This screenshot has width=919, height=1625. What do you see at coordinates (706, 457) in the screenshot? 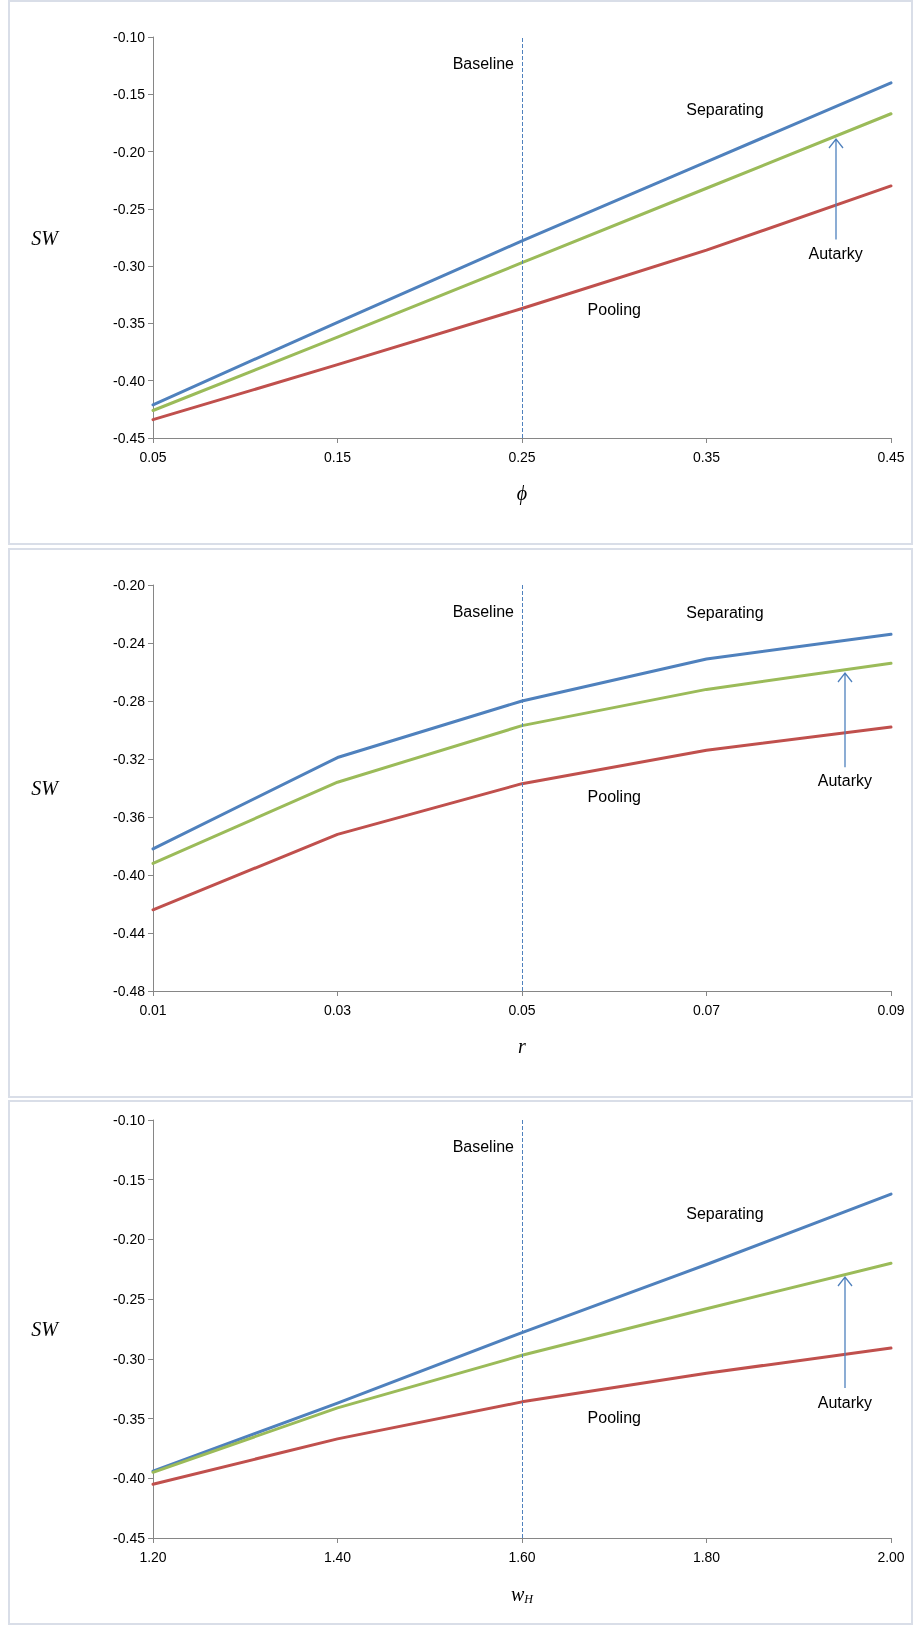
I see `x-tick-label: 0.35` at bounding box center [706, 457].